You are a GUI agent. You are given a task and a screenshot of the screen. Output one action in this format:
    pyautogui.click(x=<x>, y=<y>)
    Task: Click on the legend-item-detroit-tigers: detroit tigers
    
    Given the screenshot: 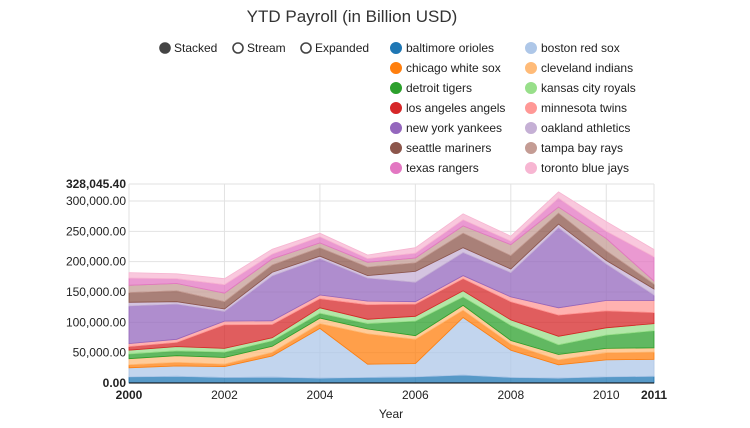 What is the action you would take?
    pyautogui.click(x=431, y=88)
    